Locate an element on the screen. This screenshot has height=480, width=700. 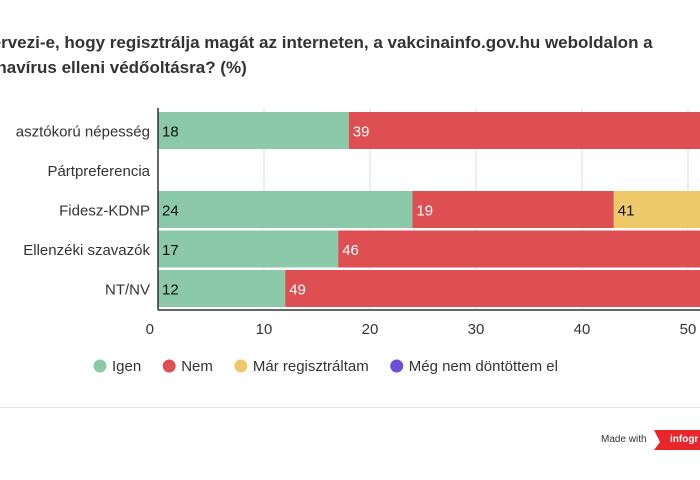
data-label: 19 is located at coordinates (424, 211).